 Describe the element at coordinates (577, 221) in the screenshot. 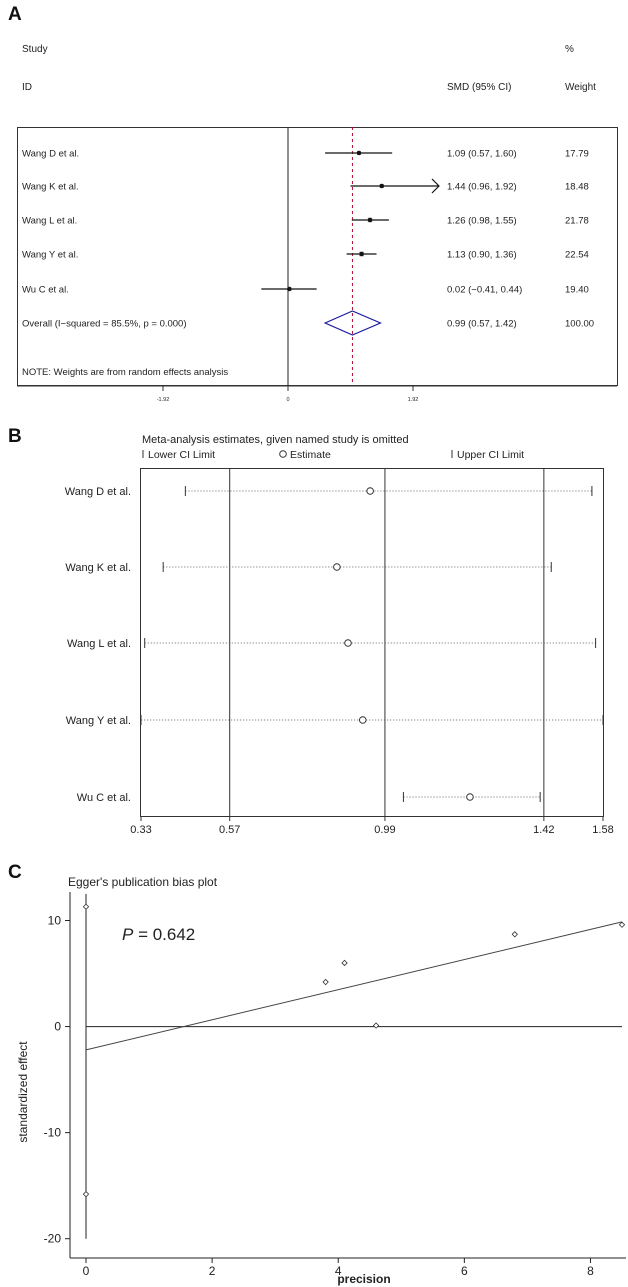

I see `forest-weight: 21.78` at that location.